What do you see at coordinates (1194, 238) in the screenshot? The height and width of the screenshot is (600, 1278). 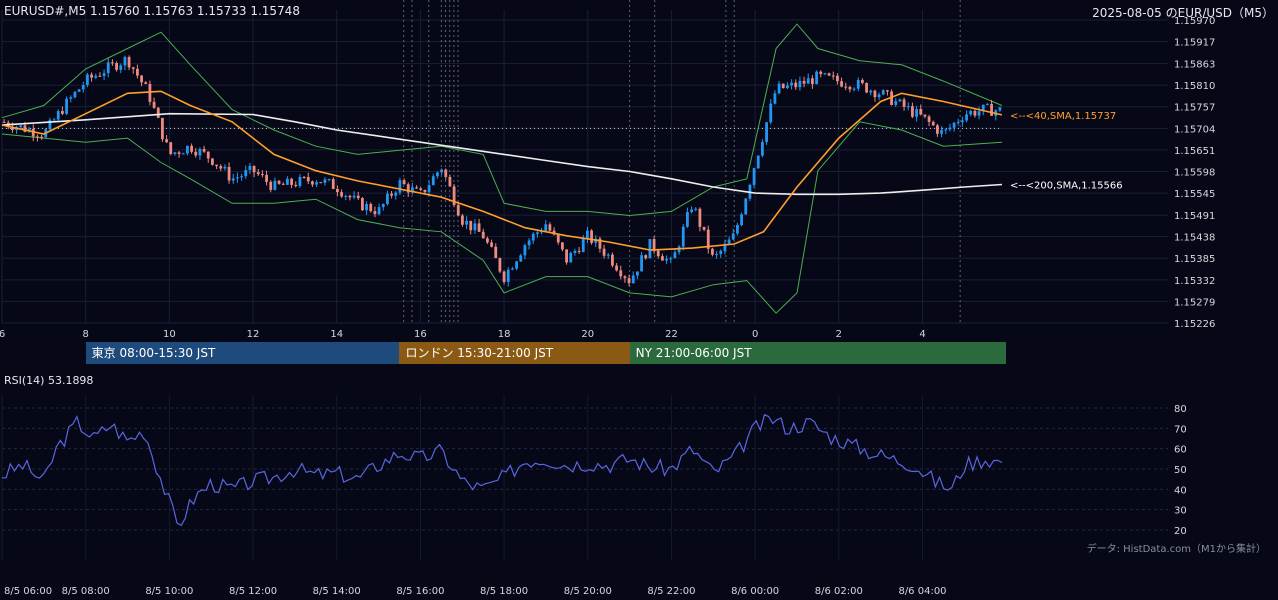 I see `price-tick-label: 1.15438` at bounding box center [1194, 238].